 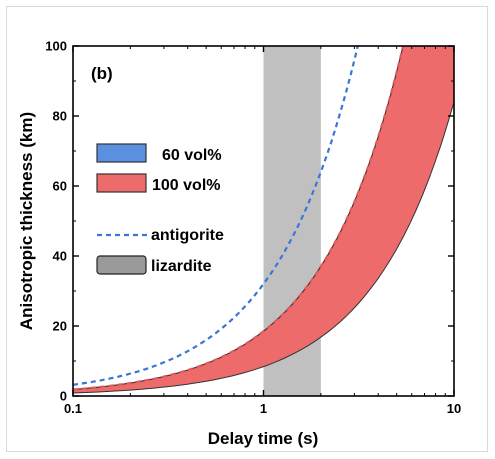 What do you see at coordinates (63, 396) in the screenshot?
I see `y-tick-label: 0` at bounding box center [63, 396].